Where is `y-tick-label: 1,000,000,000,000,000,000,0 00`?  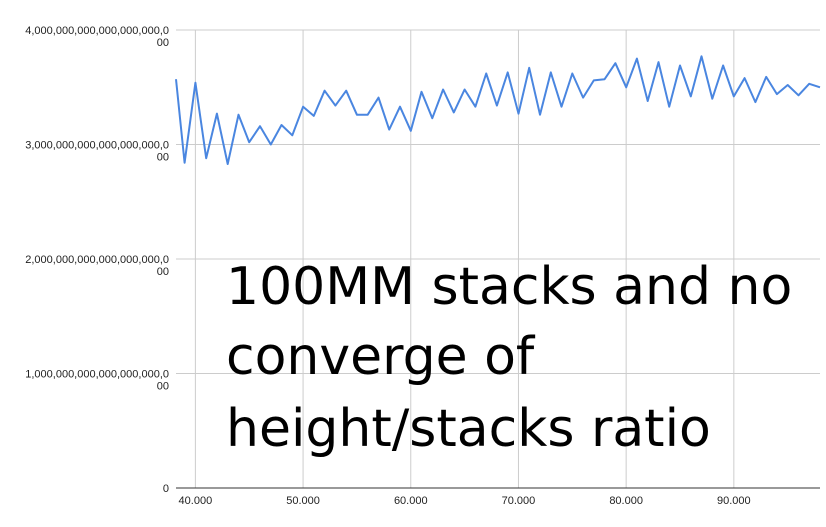
y-tick-label: 1,000,000,000,000,000,000,0 00 is located at coordinates (97, 381).